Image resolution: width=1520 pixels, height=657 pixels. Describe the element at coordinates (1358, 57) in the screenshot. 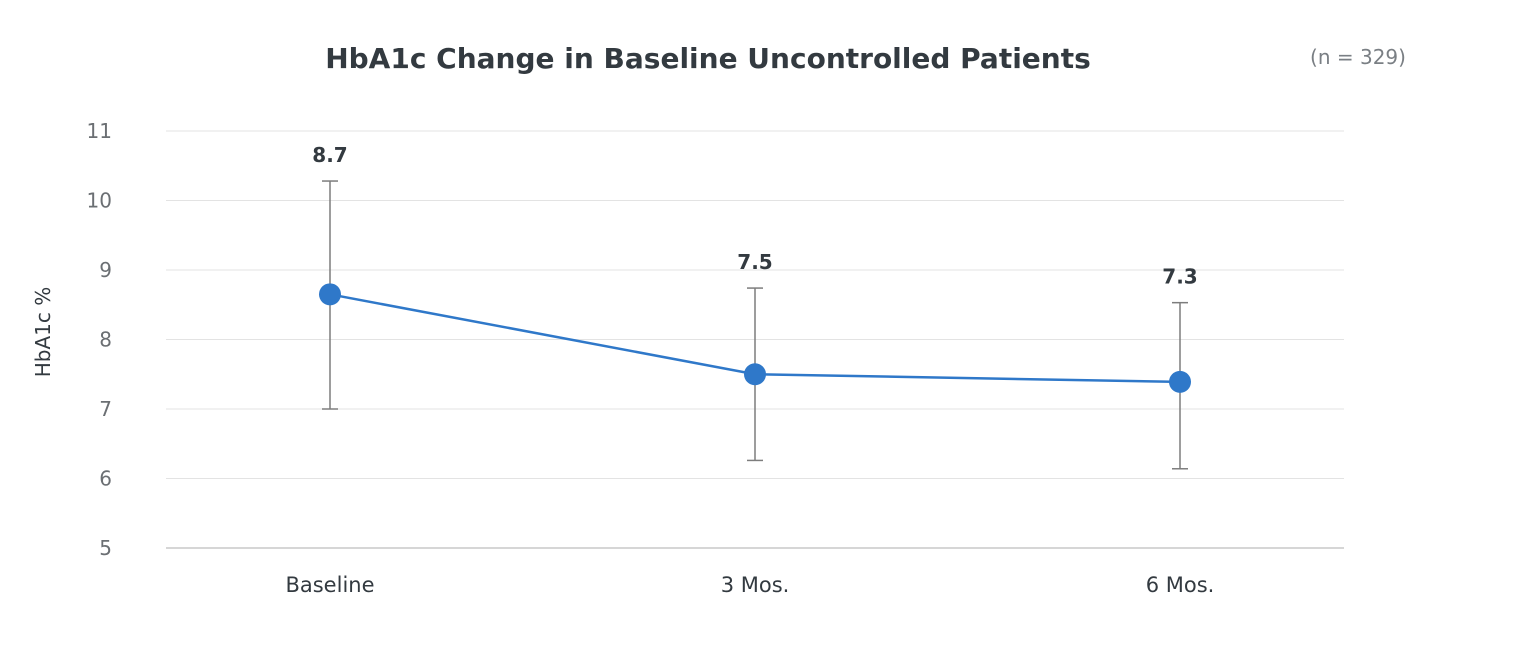

I see `chart-subtitle: (n = 329)` at that location.